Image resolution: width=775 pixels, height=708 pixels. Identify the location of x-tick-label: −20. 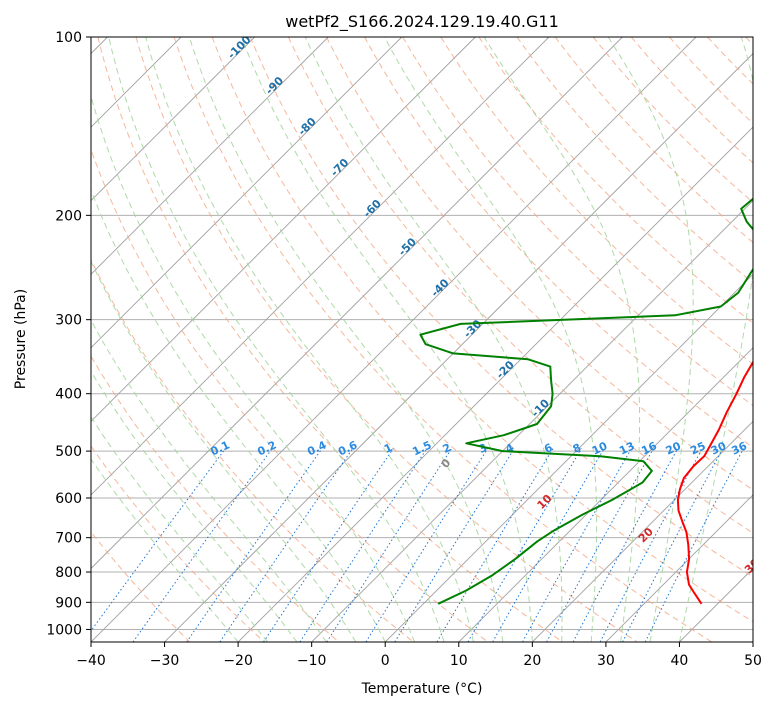
(238, 661).